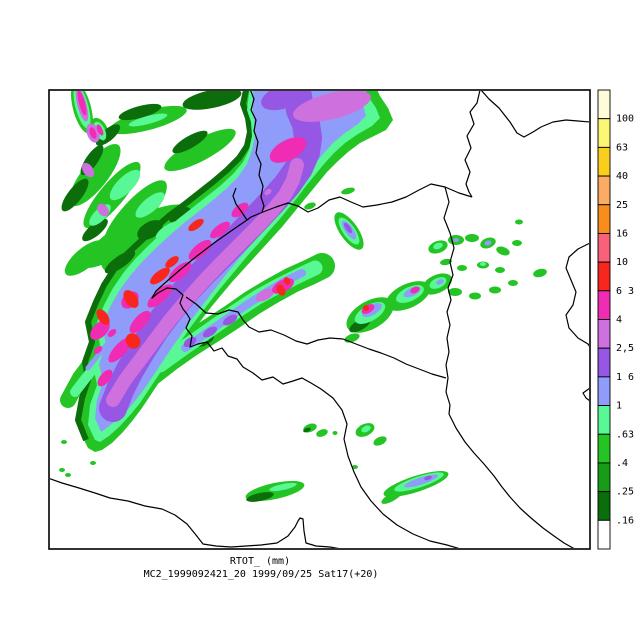 The width and height of the screenshot is (640, 644). What do you see at coordinates (194, 513) in the screenshot?
I see `border-southwest-wavy` at bounding box center [194, 513].